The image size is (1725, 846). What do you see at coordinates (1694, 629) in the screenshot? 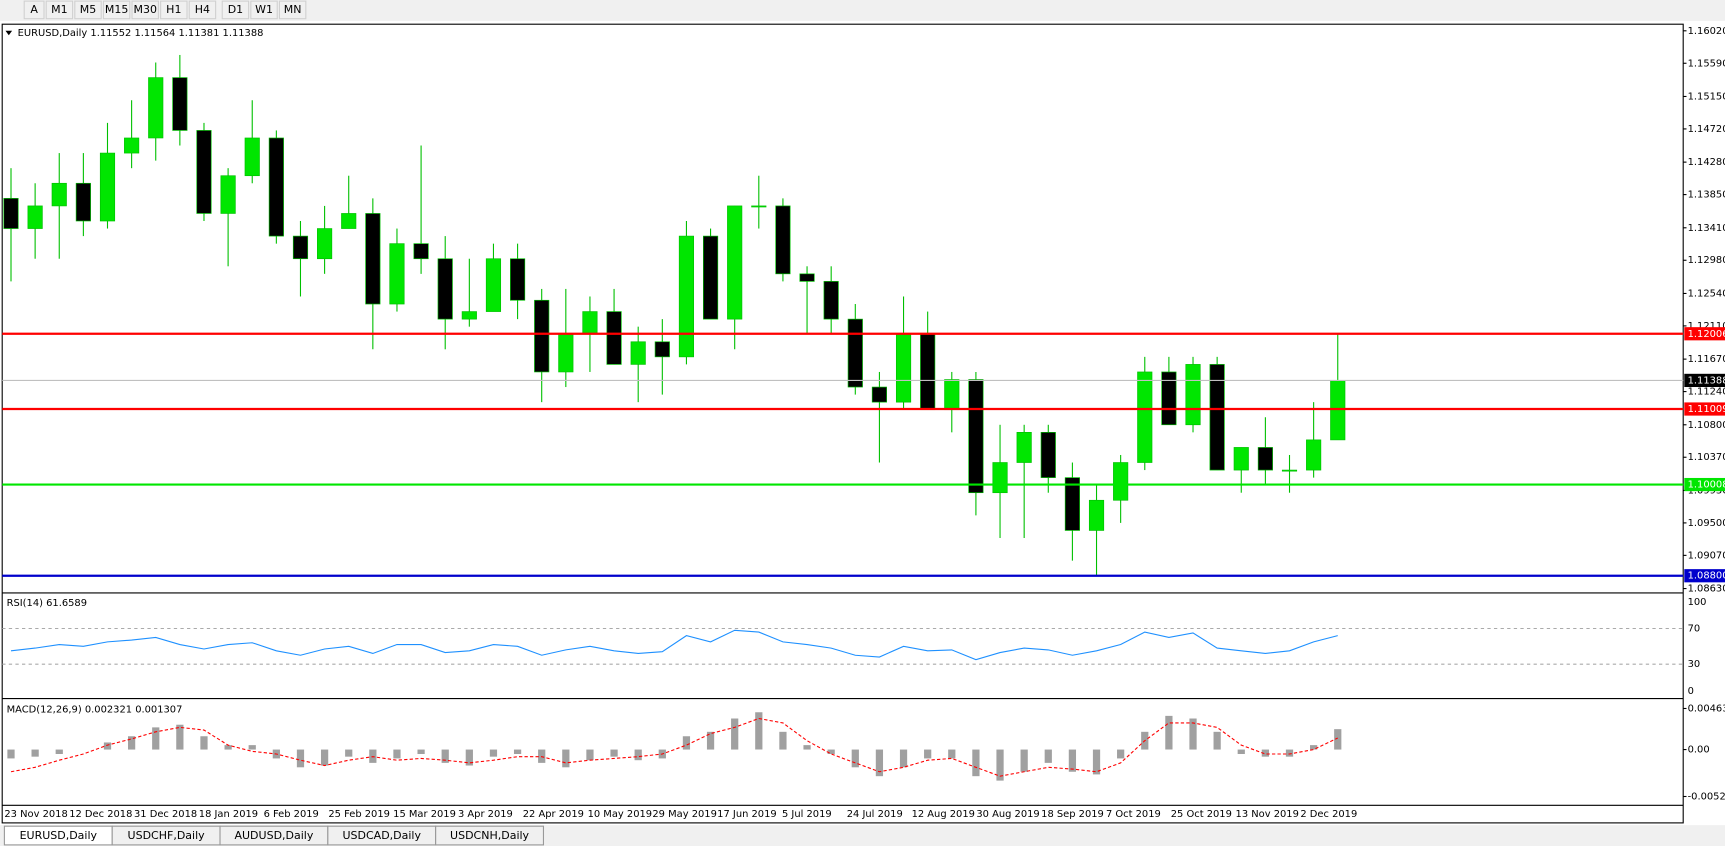
I see `rsi-tick-label: 70` at bounding box center [1694, 629].